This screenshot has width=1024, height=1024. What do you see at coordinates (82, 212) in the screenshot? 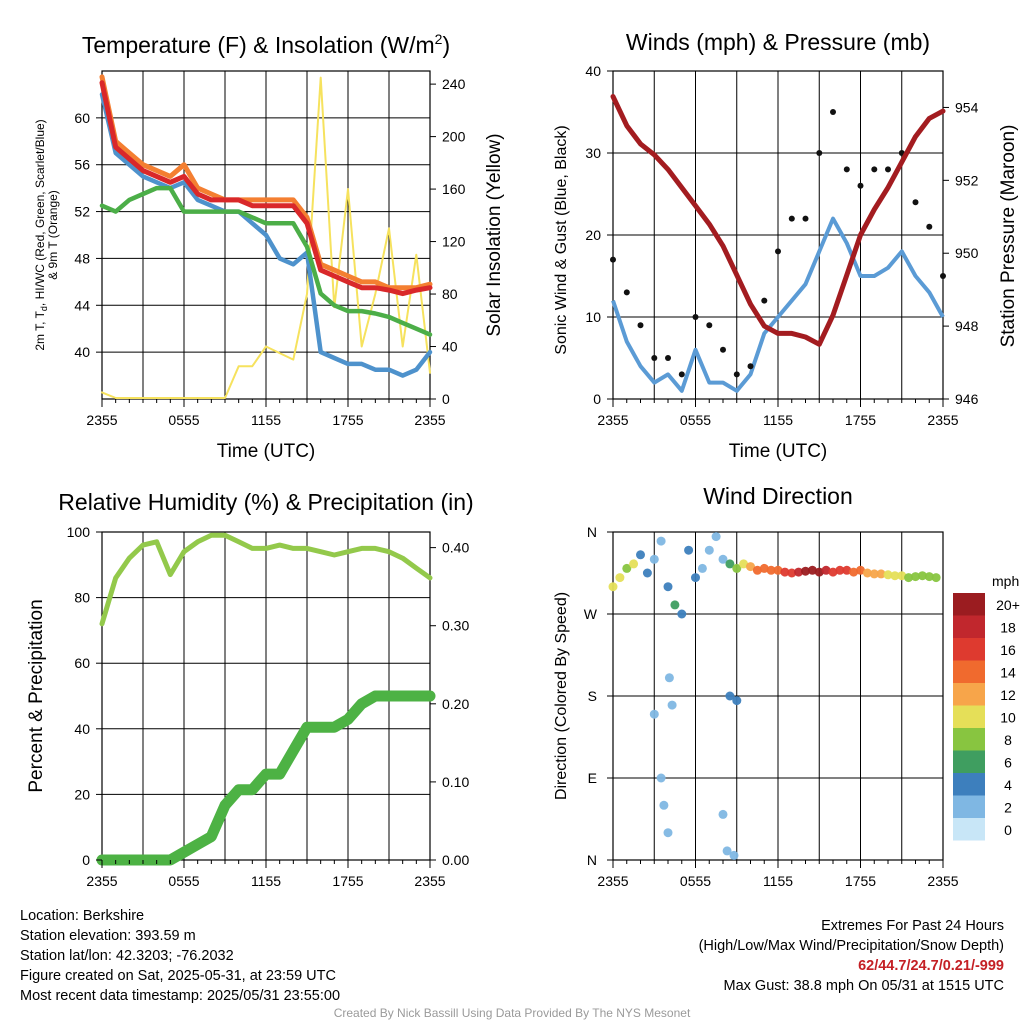
I see `y-tick-label: 52` at bounding box center [82, 212].